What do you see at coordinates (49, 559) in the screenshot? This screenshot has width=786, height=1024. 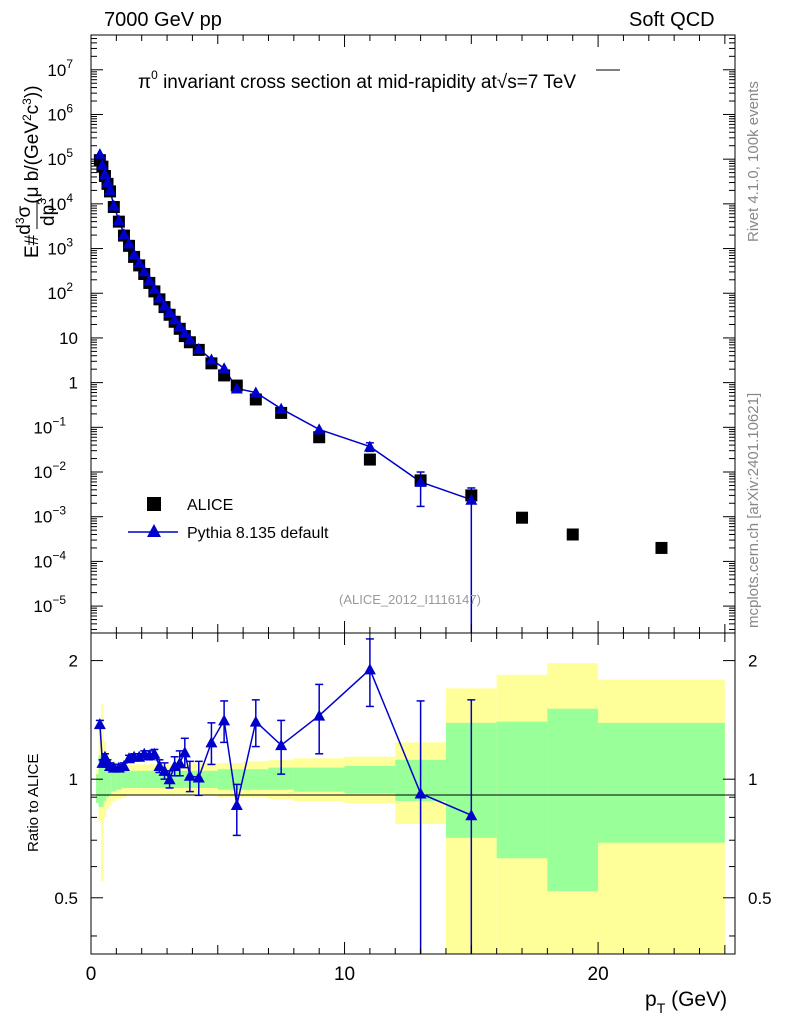 I see `main-y-tick-label: 10⁻⁴` at bounding box center [49, 559].